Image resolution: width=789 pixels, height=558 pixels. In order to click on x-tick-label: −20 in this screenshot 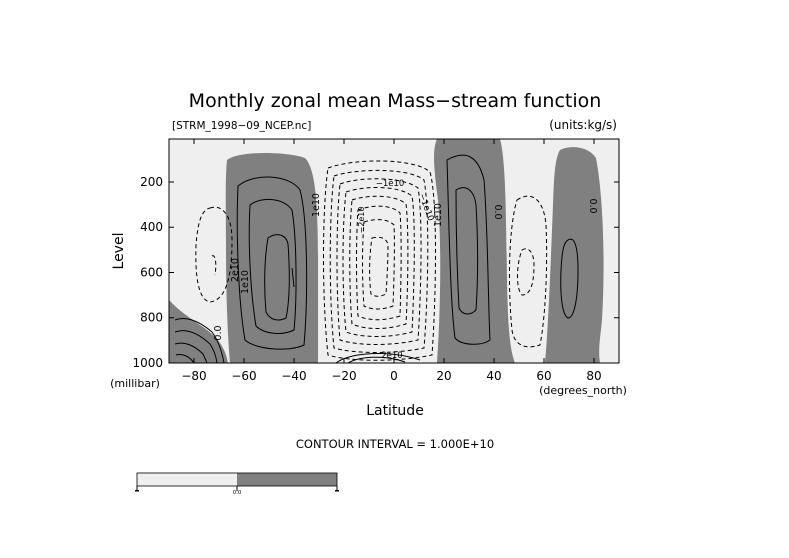, I will do `click(343, 376)`.